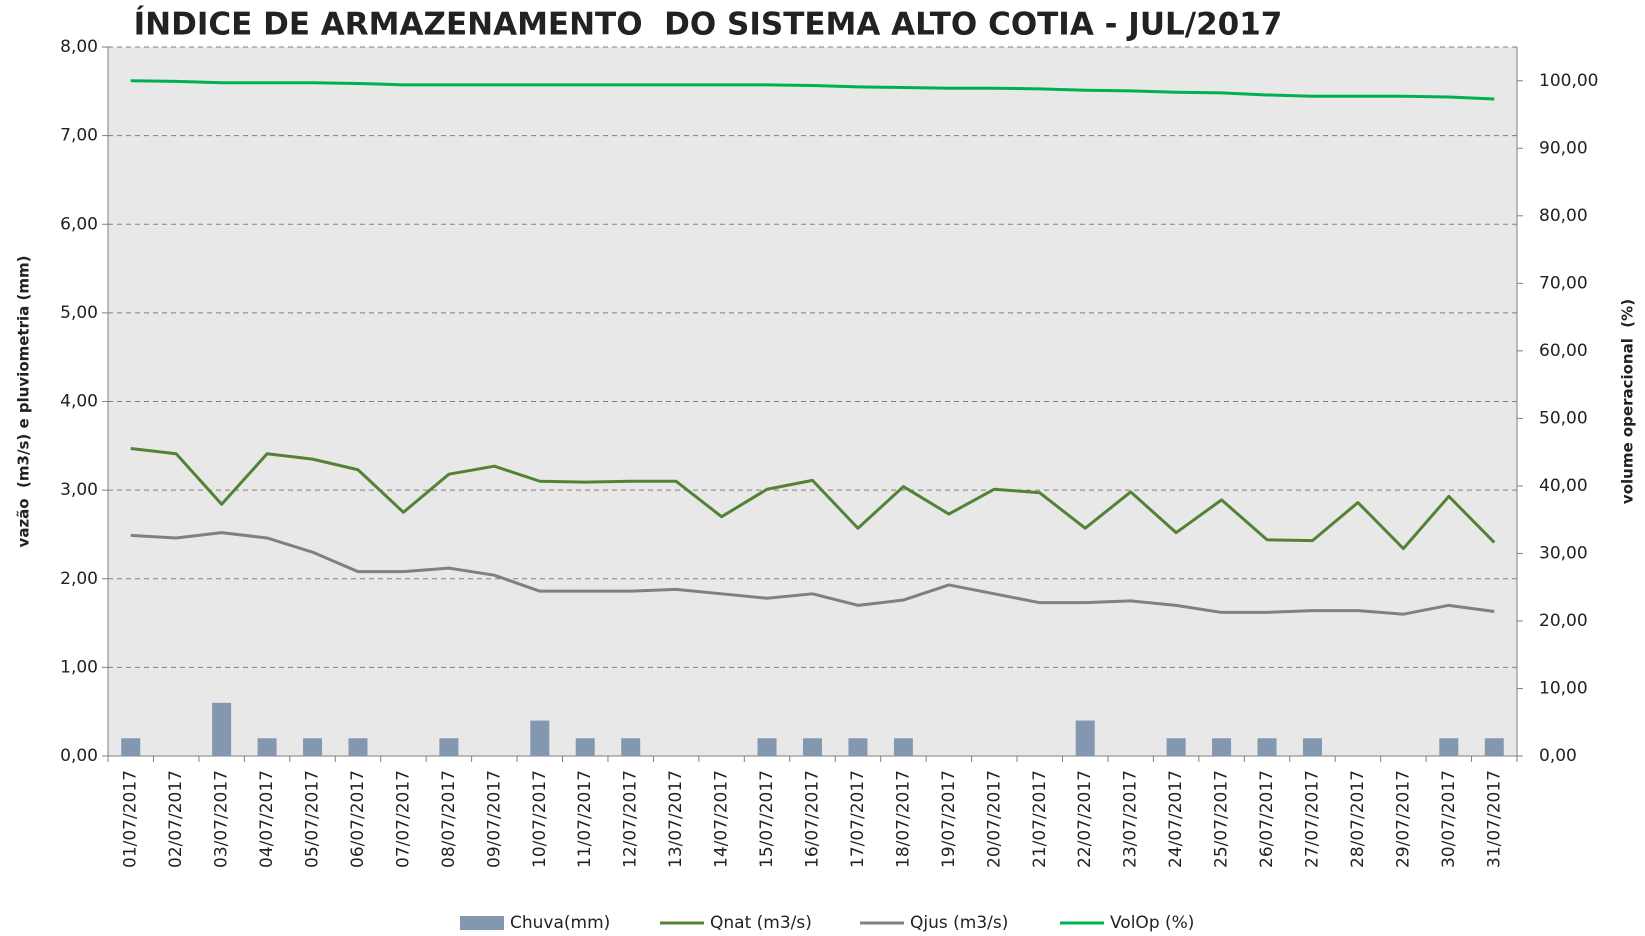 The height and width of the screenshot is (936, 1645). I want to click on x-tick-label: 17/07/2017, so click(858, 819).